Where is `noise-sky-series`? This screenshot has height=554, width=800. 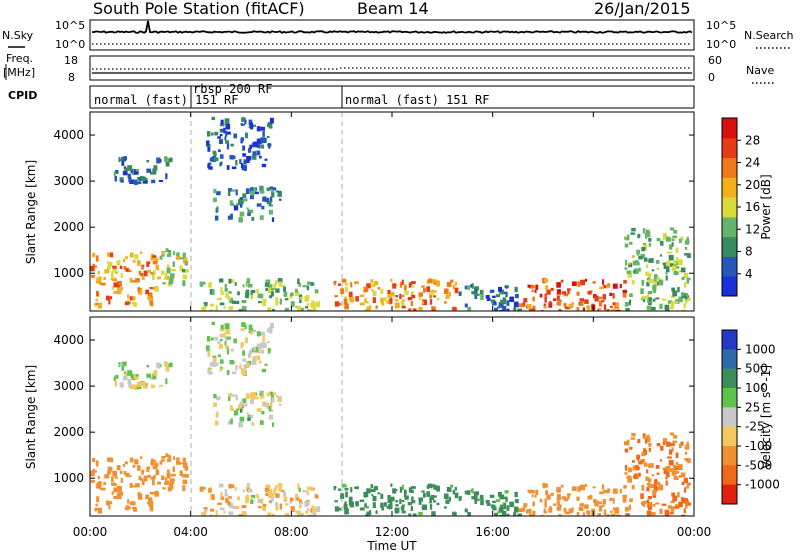
noise-sky-series is located at coordinates (392, 27).